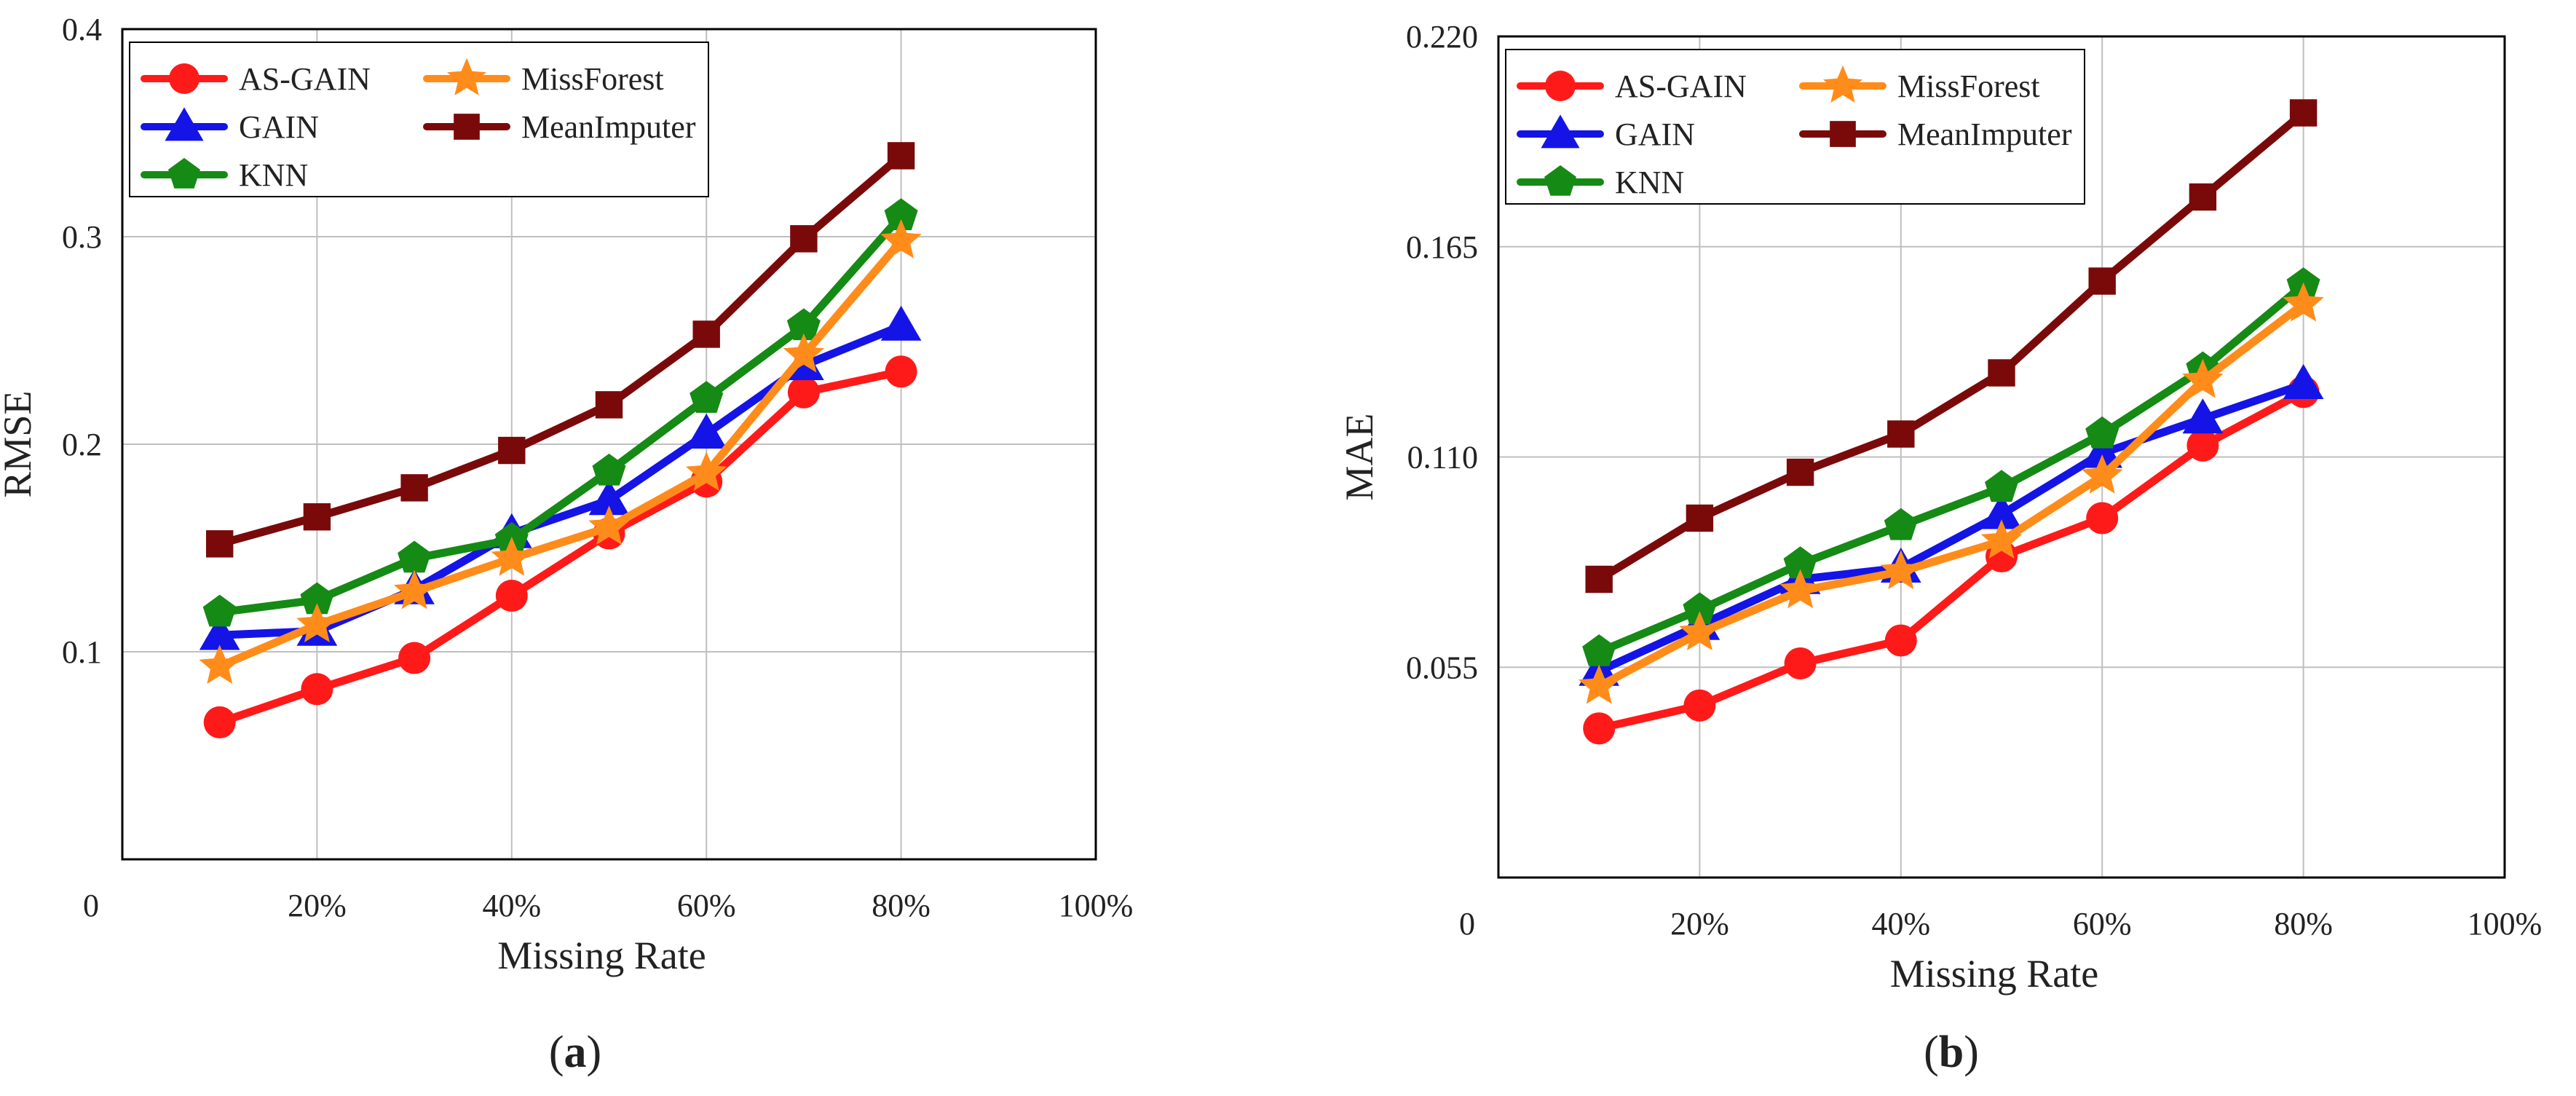 The image size is (2576, 1096). I want to click on x-tick-label: 100%, so click(1096, 905).